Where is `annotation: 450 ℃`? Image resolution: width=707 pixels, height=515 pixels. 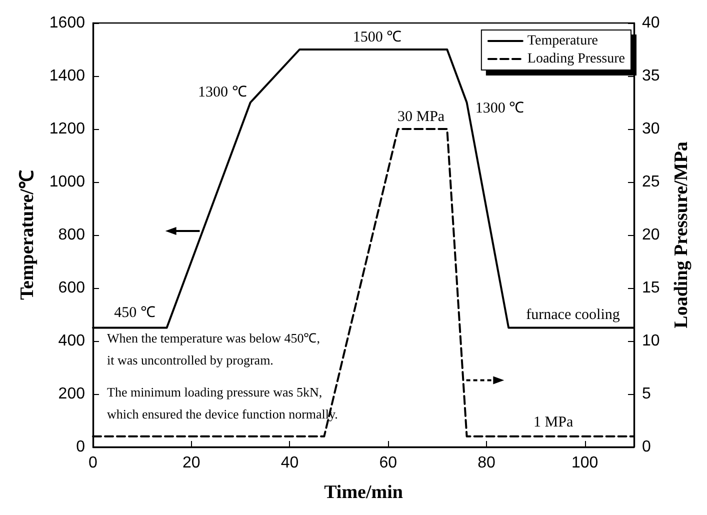 annotation: 450 ℃ is located at coordinates (135, 312).